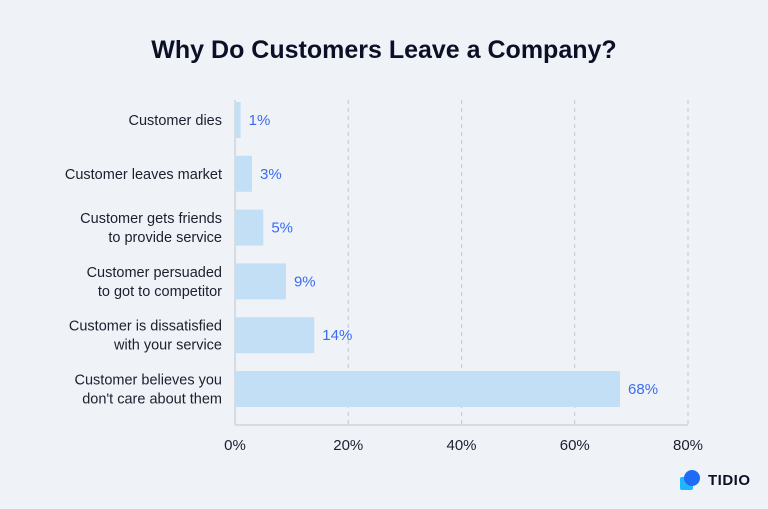 Image resolution: width=768 pixels, height=509 pixels. What do you see at coordinates (643, 389) in the screenshot?
I see `value-label: 68%` at bounding box center [643, 389].